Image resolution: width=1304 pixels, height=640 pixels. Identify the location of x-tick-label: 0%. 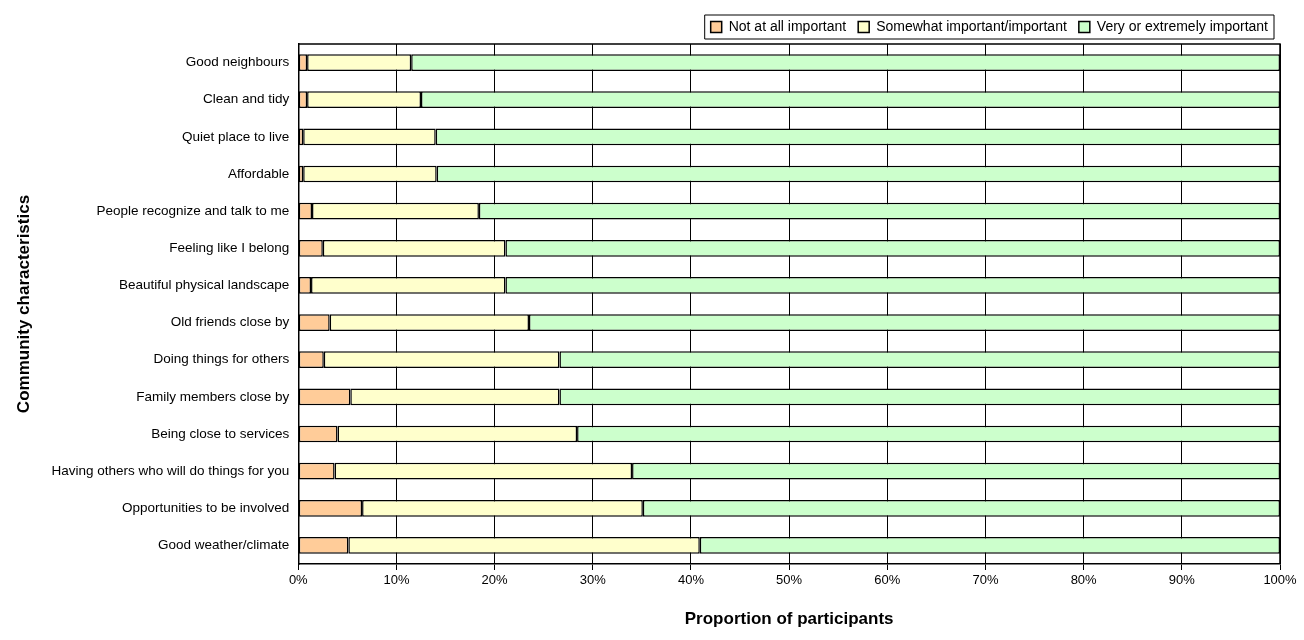
(298, 580).